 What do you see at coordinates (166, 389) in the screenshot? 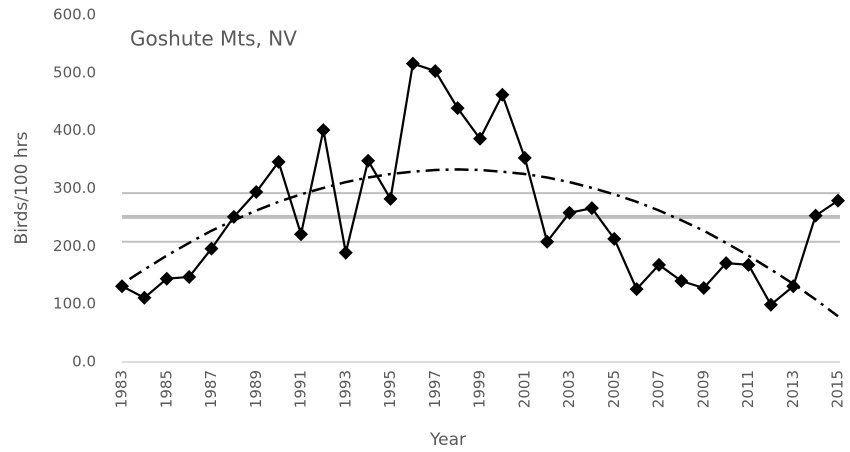
I see `x-tick-label: 1985` at bounding box center [166, 389].